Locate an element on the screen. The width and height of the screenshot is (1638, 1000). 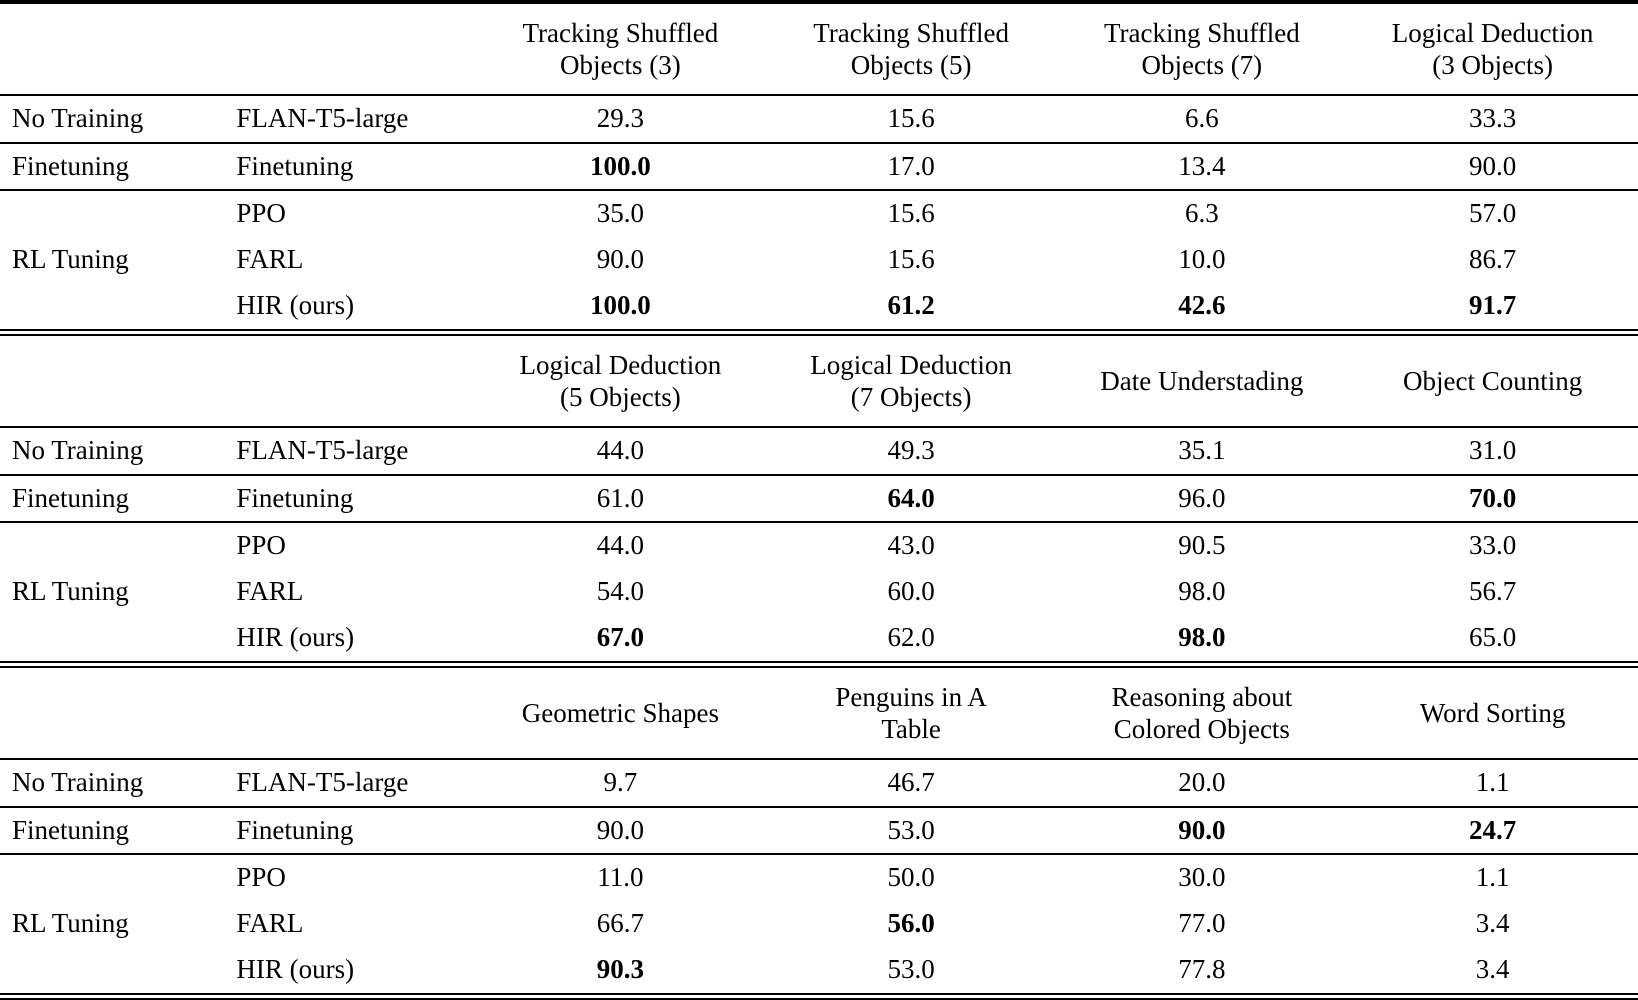
group-label: RL Tuning is located at coordinates (70, 591).